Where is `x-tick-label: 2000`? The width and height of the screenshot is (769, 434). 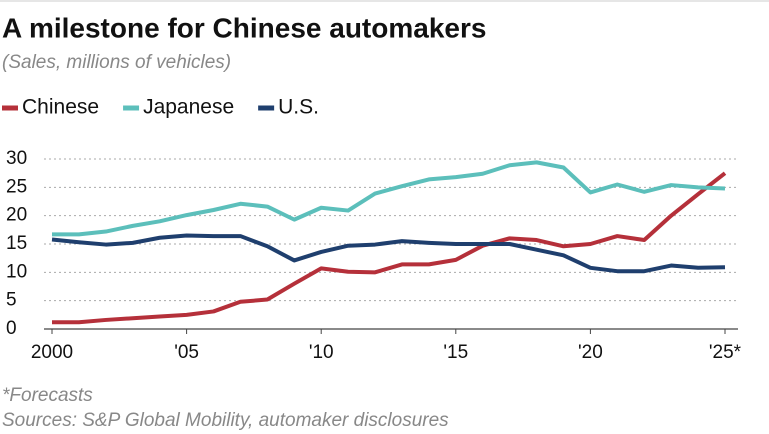 x-tick-label: 2000 is located at coordinates (52, 352).